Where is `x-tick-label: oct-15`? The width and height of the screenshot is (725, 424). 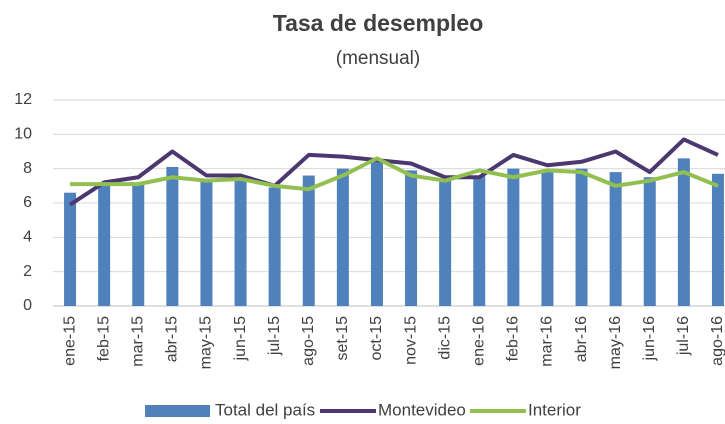
x-tick-label: oct-15 is located at coordinates (376, 338).